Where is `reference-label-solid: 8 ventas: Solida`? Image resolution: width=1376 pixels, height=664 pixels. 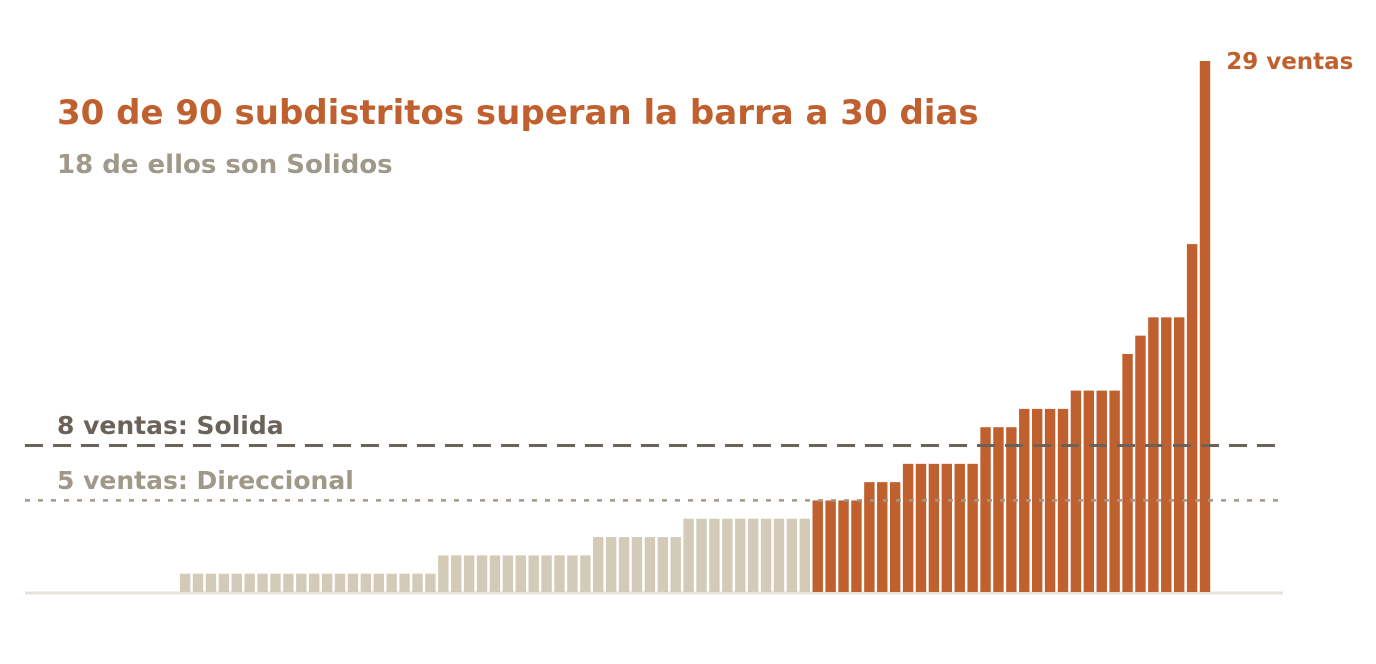
reference-label-solid: 8 ventas: Solida is located at coordinates (170, 425).